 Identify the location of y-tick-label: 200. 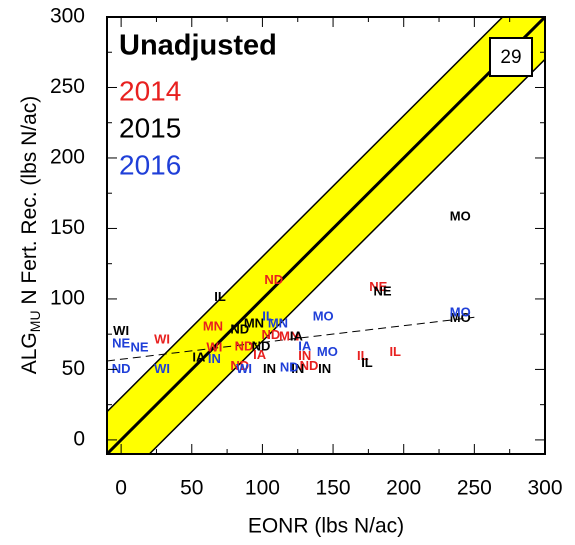
(67, 157).